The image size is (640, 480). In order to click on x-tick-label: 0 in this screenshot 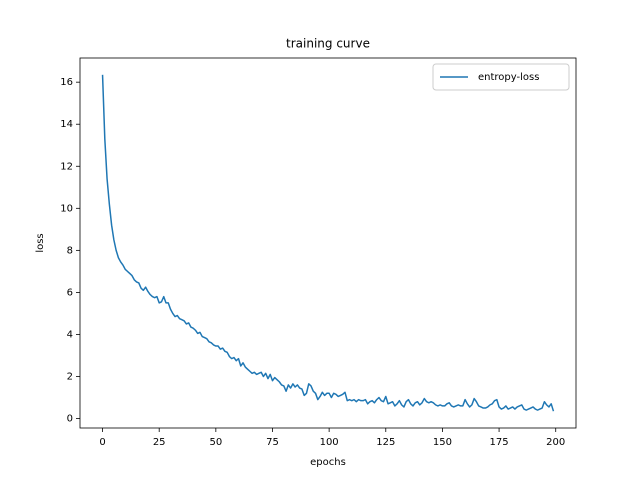, I will do `click(102, 442)`.